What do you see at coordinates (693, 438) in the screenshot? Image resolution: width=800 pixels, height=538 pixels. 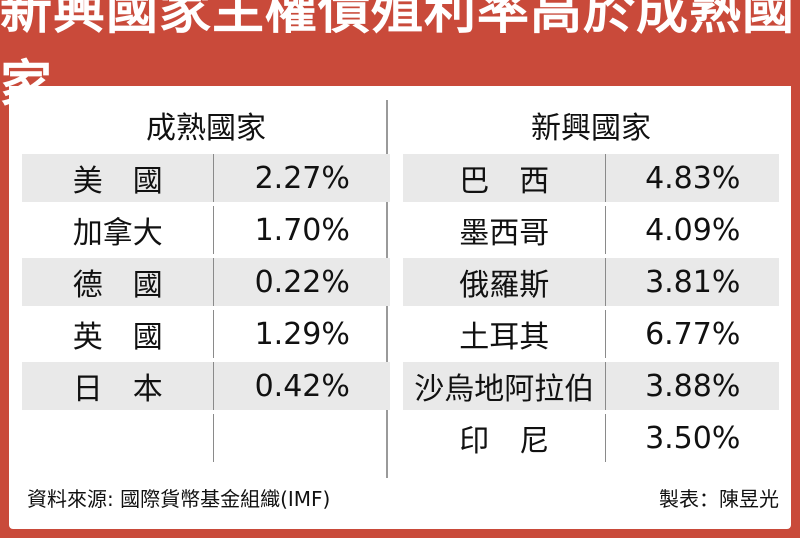 I see `yield-value: 3.50%` at bounding box center [693, 438].